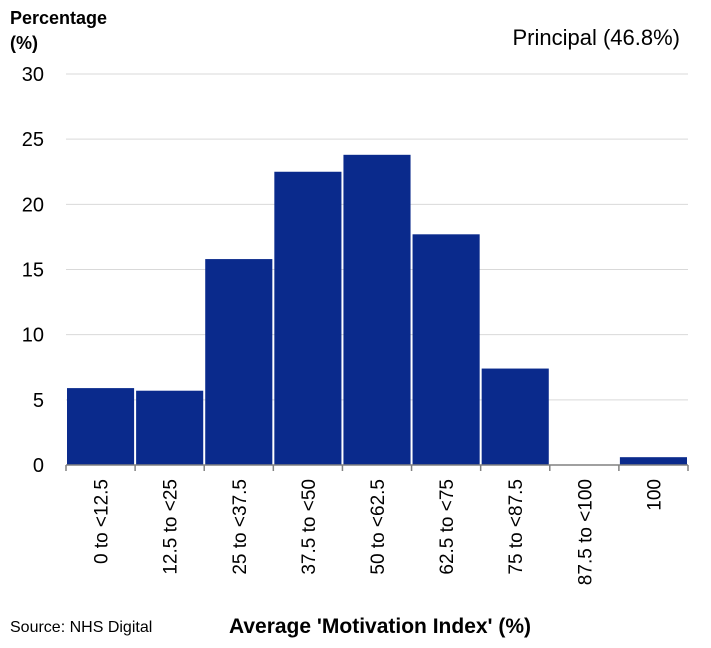 The width and height of the screenshot is (711, 648). What do you see at coordinates (171, 527) in the screenshot?
I see `x-tick-label-1: 12.5 to <25` at bounding box center [171, 527].